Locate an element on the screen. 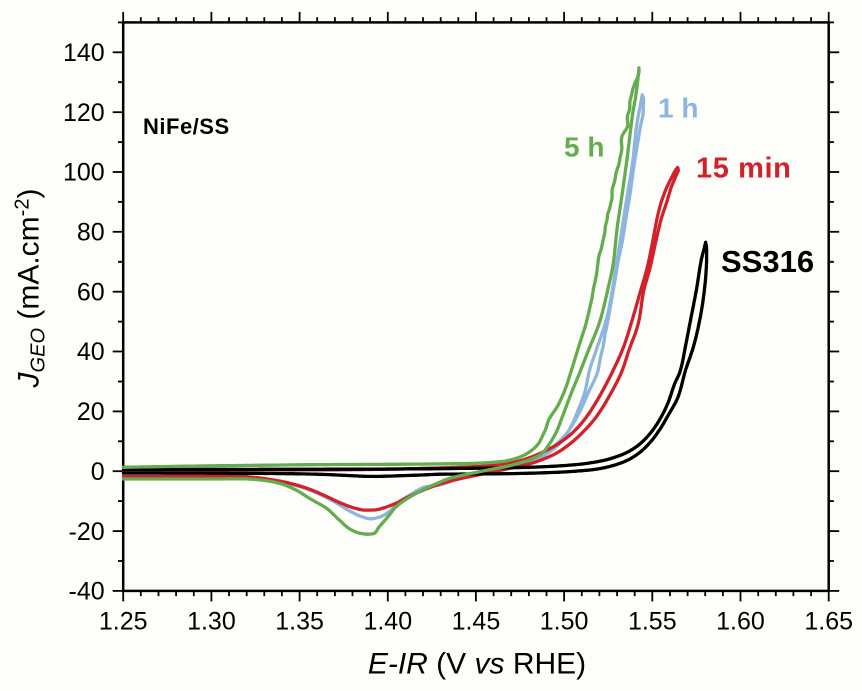 The width and height of the screenshot is (862, 691). svg-text: 15 min is located at coordinates (743, 168).